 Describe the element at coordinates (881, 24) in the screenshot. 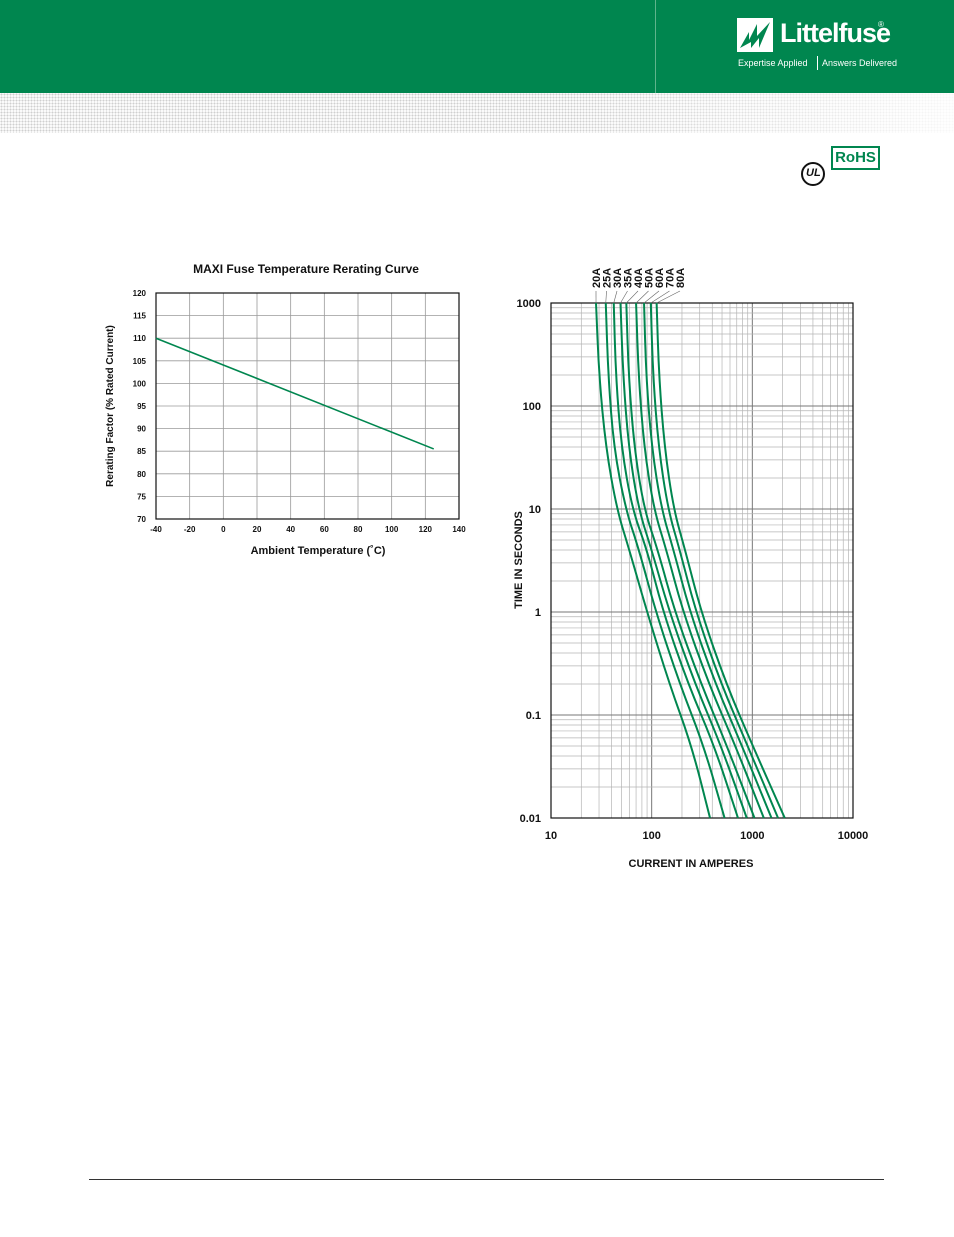

I see `registered-mark: ®` at that location.